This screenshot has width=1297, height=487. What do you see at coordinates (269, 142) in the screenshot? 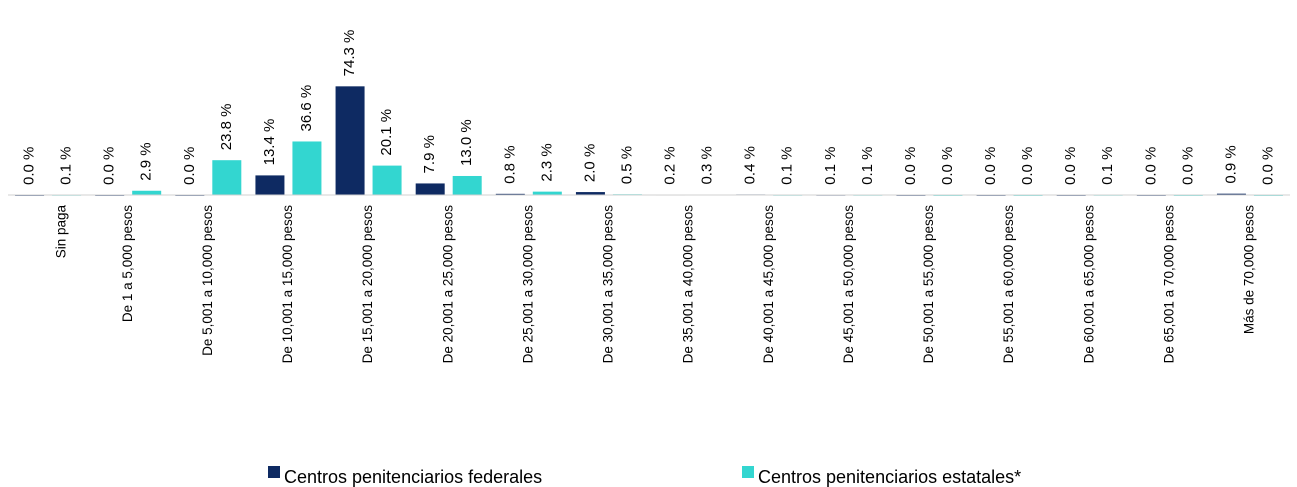
I see `value-label: 13.4 %` at bounding box center [269, 142].